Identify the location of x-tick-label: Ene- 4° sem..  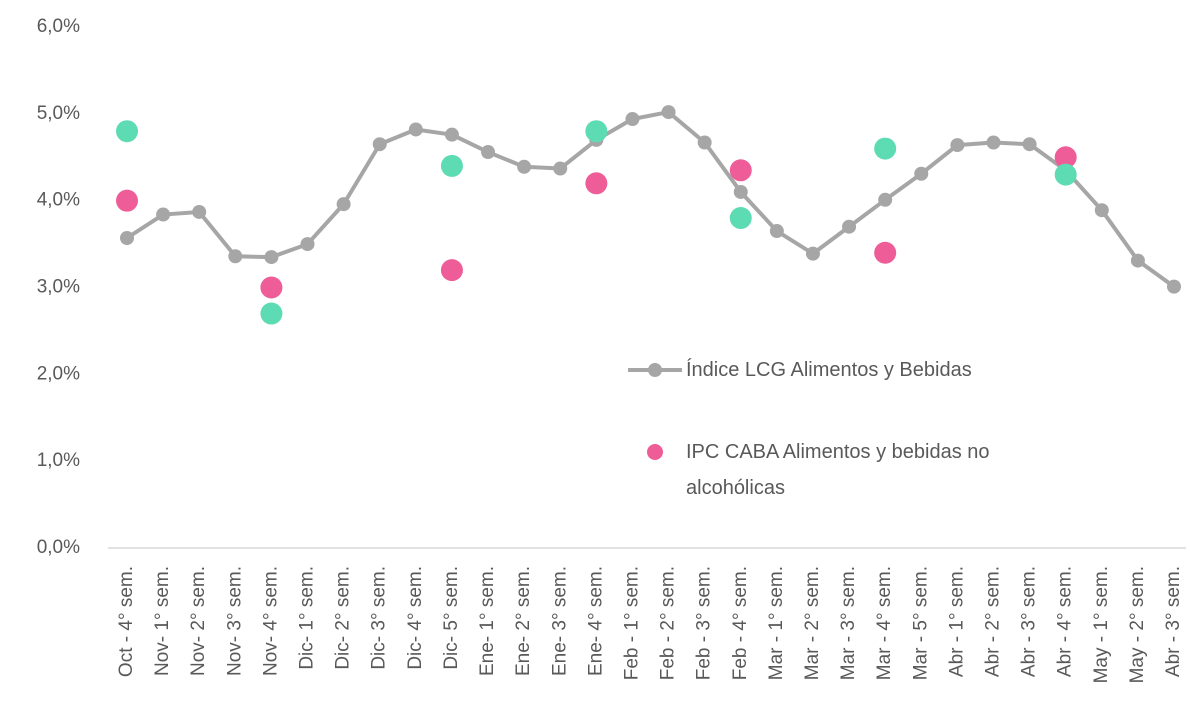
(595, 621).